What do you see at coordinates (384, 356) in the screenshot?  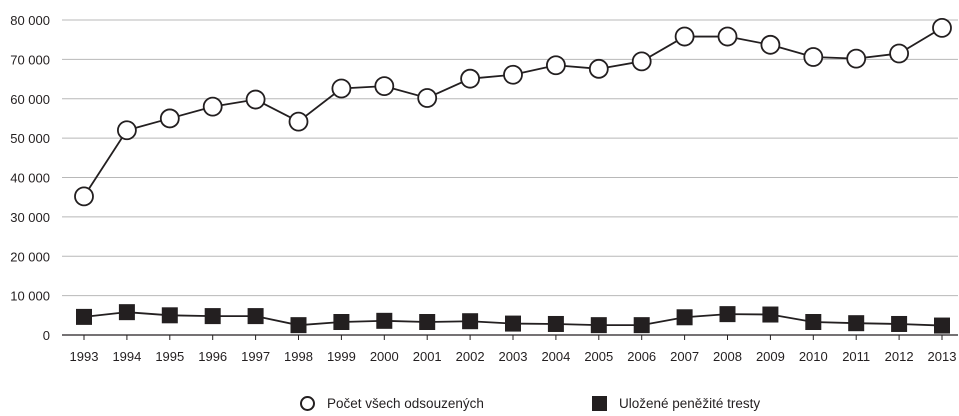 I see `x-tick-label: 2000` at bounding box center [384, 356].